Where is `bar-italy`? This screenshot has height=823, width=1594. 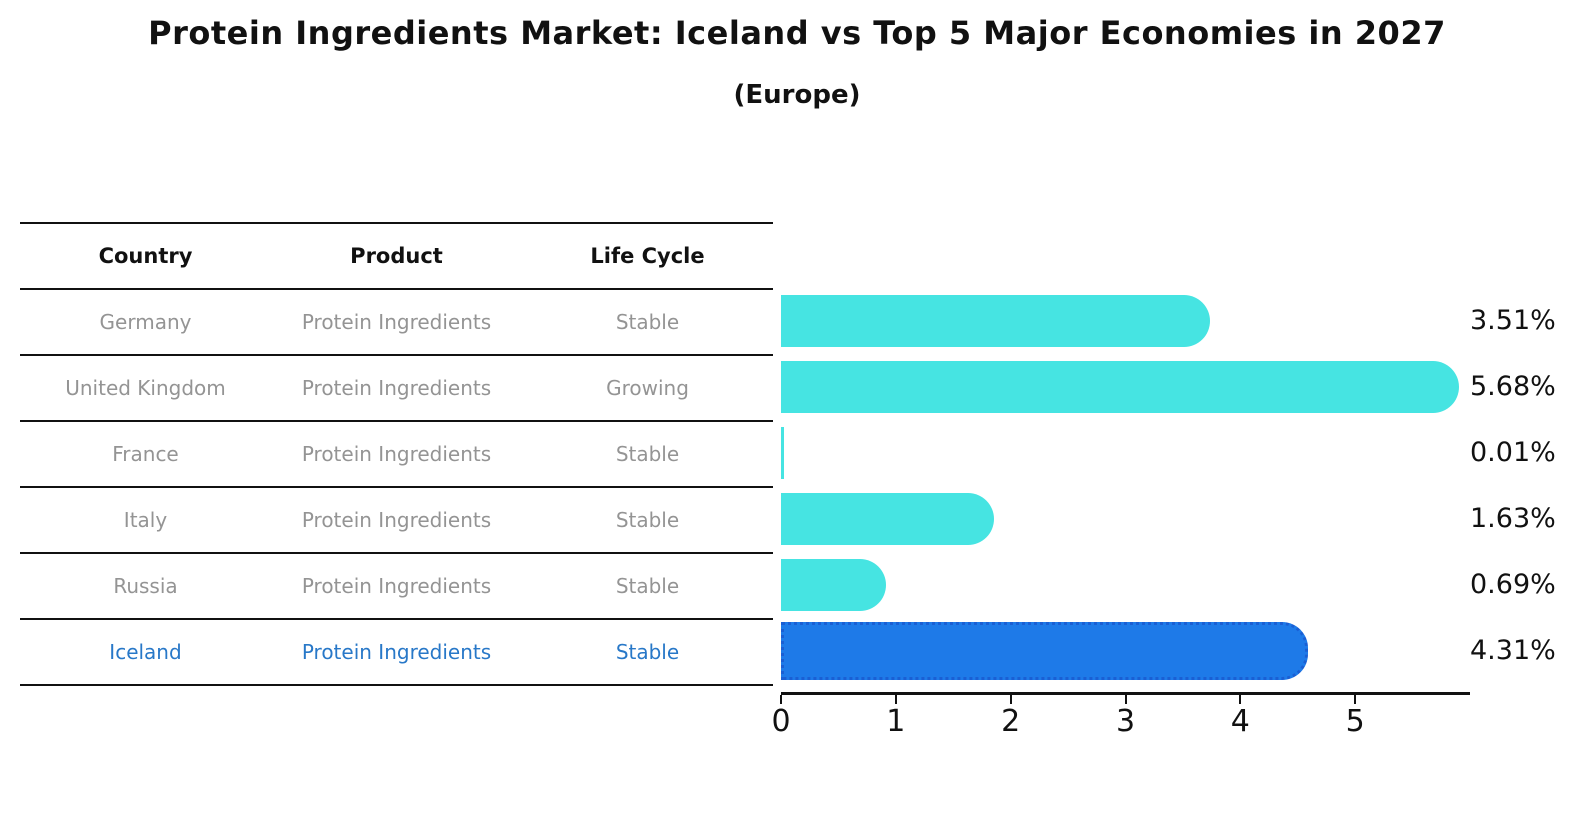
bar-italy is located at coordinates (888, 519).